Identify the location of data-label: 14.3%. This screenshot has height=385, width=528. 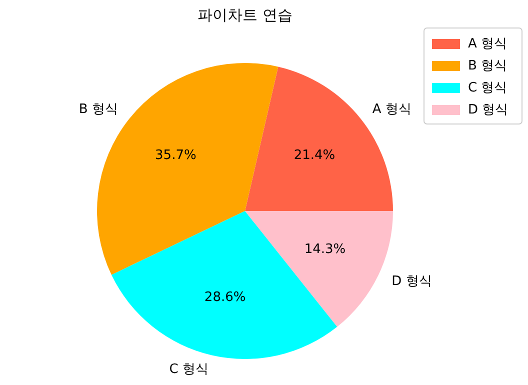
(325, 250).